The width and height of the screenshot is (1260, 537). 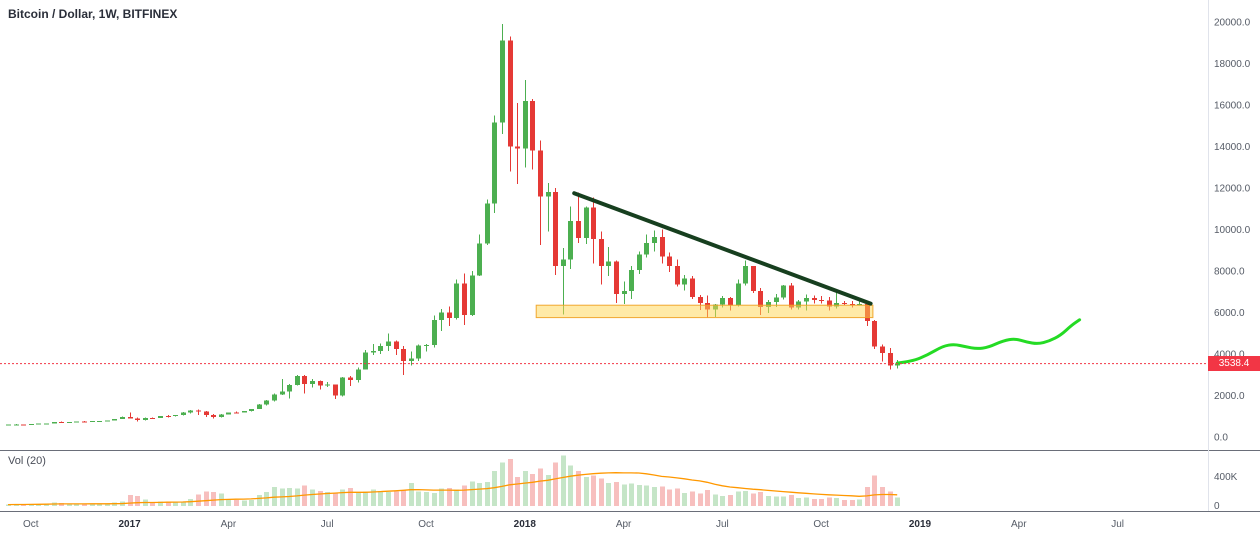 What do you see at coordinates (93, 14) in the screenshot?
I see `symbol-title: Bitcoin / Dollar, 1W, BITFINEX` at bounding box center [93, 14].